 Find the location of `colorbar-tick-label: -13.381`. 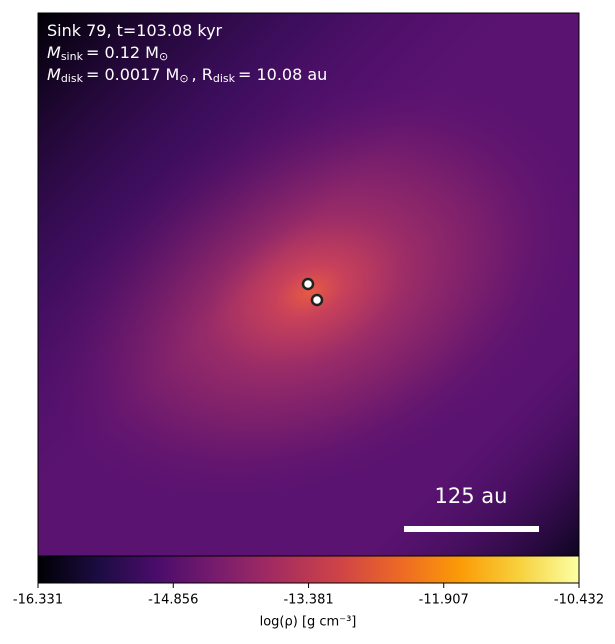

colorbar-tick-label: -13.381 is located at coordinates (308, 600).